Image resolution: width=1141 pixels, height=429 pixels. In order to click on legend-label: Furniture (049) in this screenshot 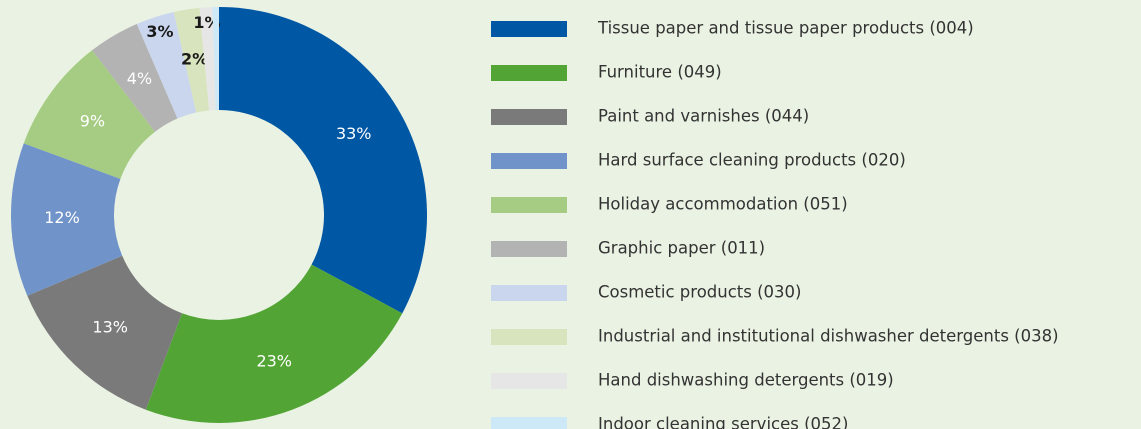, I will do `click(660, 72)`.